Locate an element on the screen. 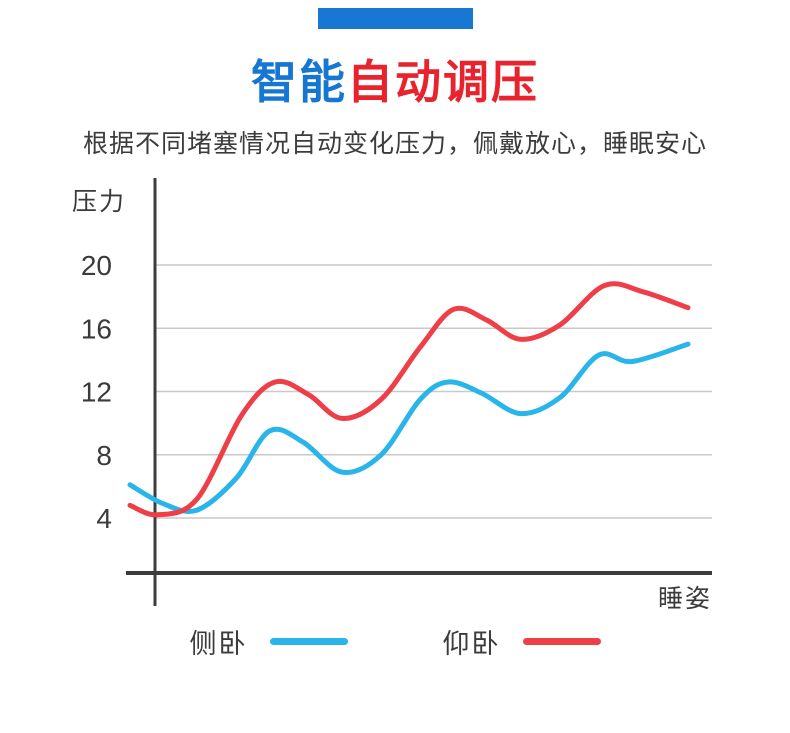  title-part-blue: 智能 is located at coordinates (299, 82).